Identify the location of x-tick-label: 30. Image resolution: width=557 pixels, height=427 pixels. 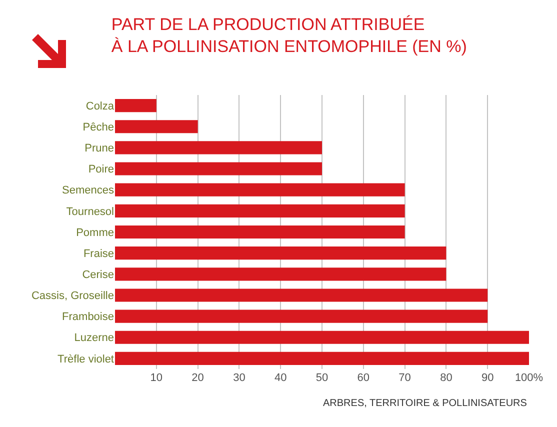
(239, 378).